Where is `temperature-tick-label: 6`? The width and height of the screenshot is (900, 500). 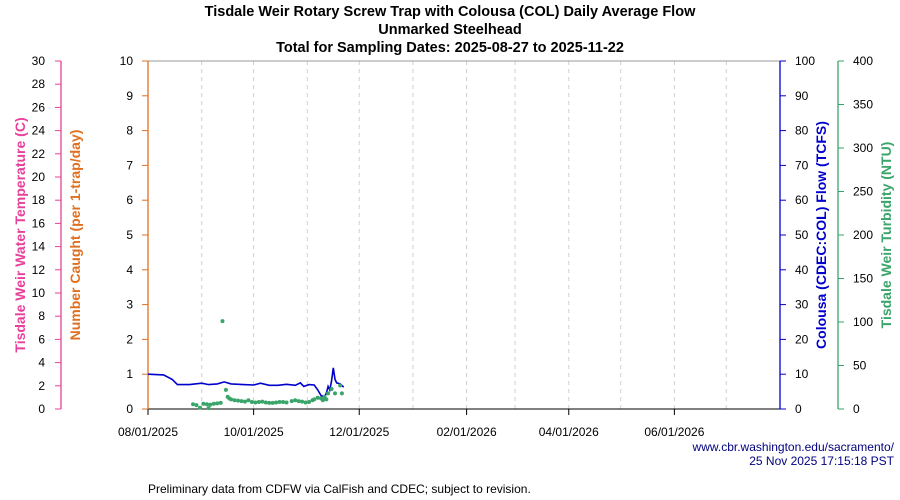 temperature-tick-label: 6 is located at coordinates (41, 339).